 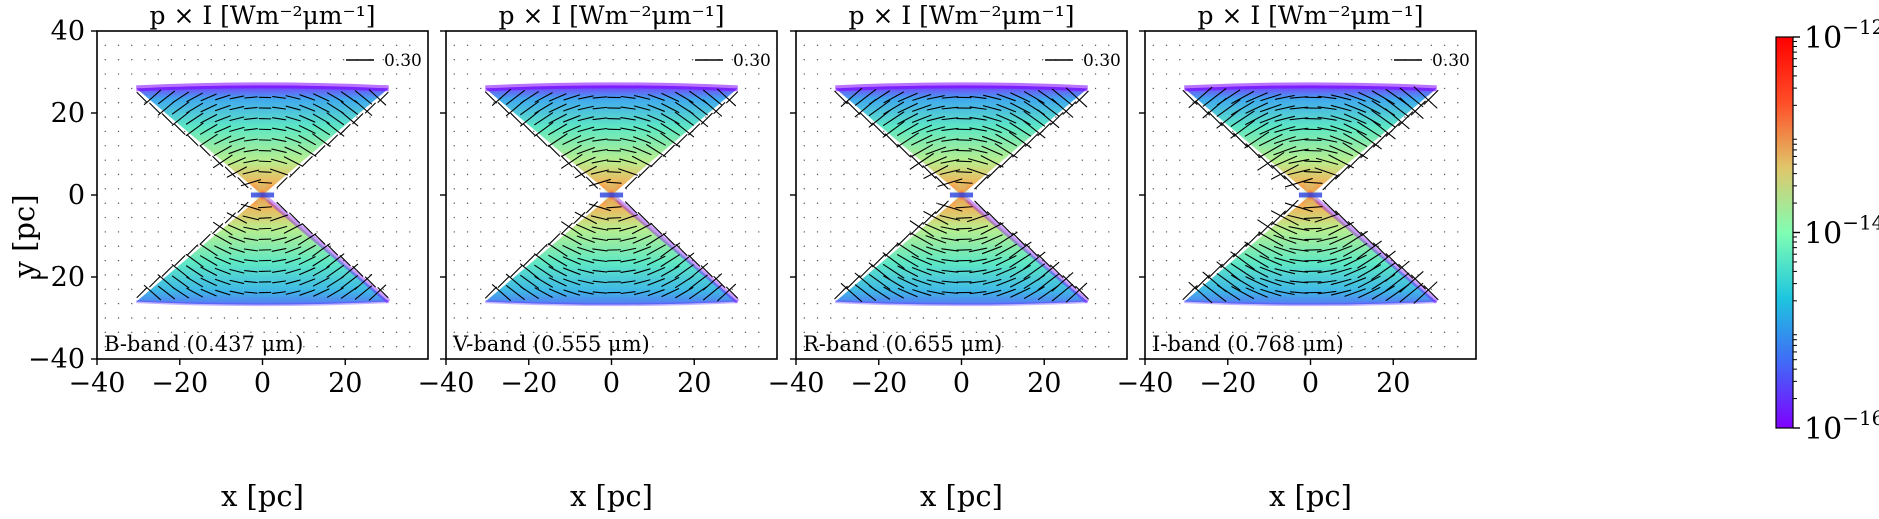 I want to click on y-tick-label: −40, so click(x=56, y=359).